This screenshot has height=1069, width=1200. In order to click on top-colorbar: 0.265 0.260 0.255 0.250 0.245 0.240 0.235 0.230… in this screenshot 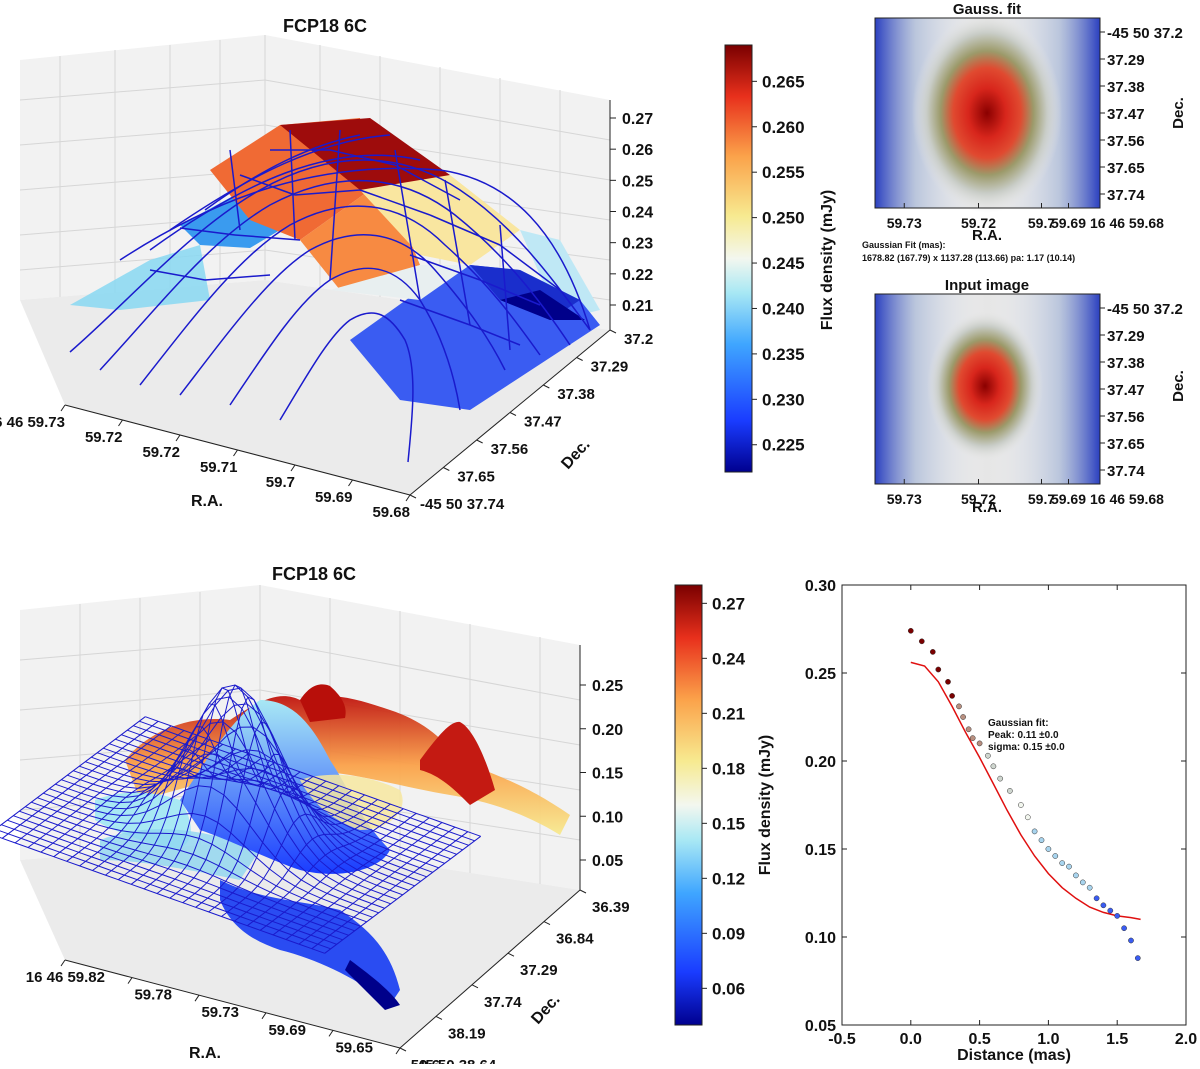, I will do `click(780, 258)`.